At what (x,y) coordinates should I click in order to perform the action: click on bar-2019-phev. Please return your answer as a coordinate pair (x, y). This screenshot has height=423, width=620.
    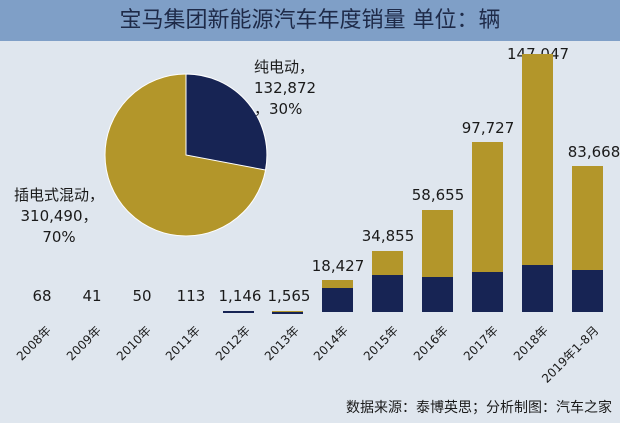
    Looking at the image, I should click on (587, 218).